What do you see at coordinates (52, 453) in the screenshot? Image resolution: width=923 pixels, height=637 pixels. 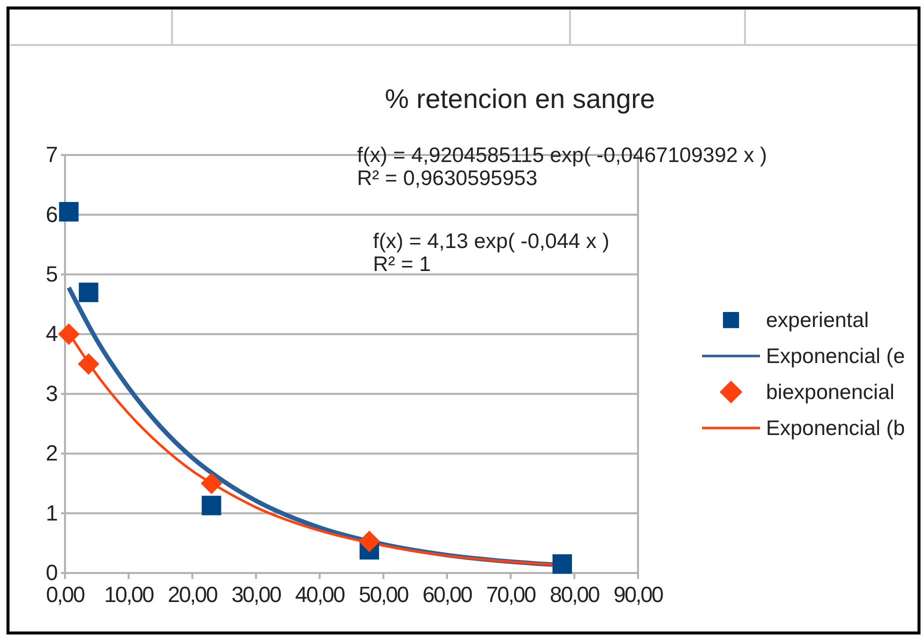 I see `y-tick-label: 2` at bounding box center [52, 453].